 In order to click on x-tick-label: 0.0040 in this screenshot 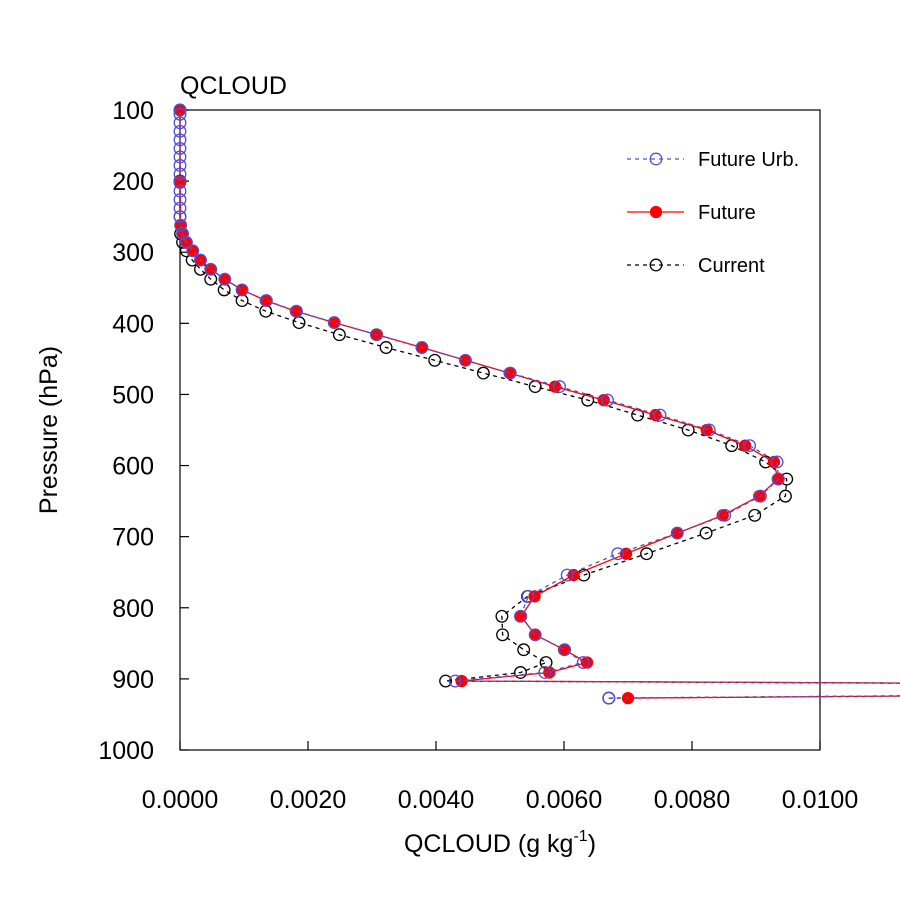, I will do `click(436, 800)`.